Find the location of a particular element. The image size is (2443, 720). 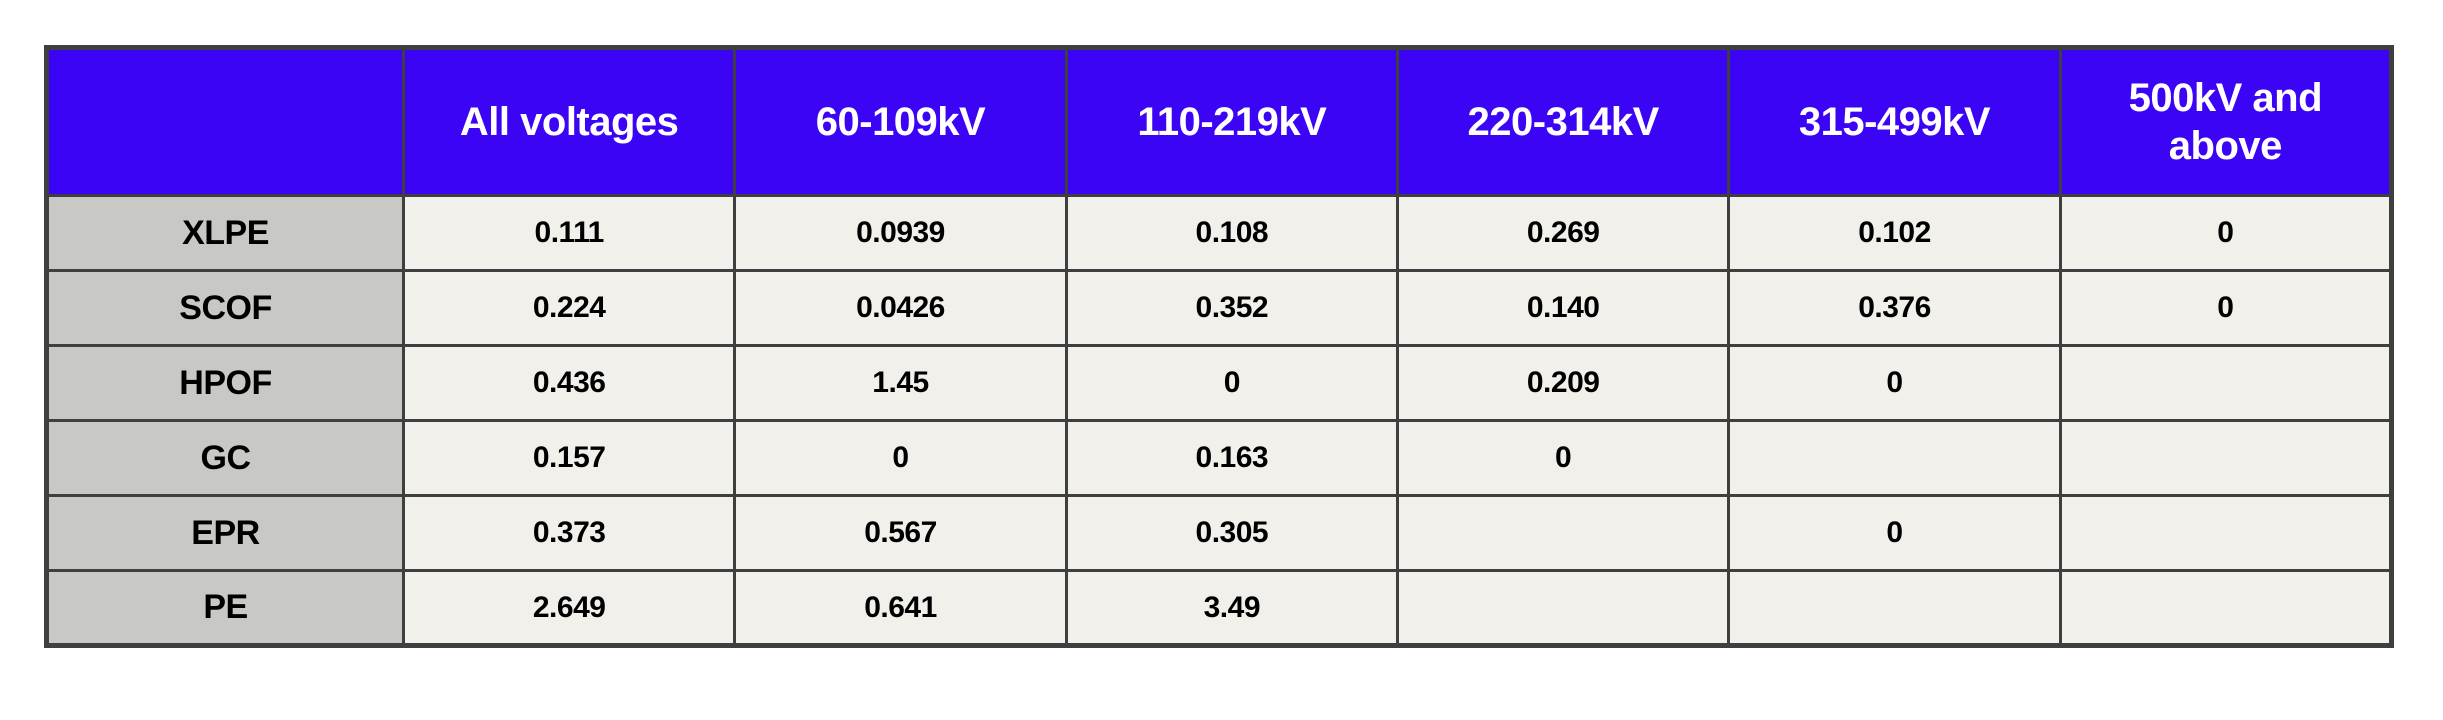

data-cell: 0.111 is located at coordinates (569, 233).